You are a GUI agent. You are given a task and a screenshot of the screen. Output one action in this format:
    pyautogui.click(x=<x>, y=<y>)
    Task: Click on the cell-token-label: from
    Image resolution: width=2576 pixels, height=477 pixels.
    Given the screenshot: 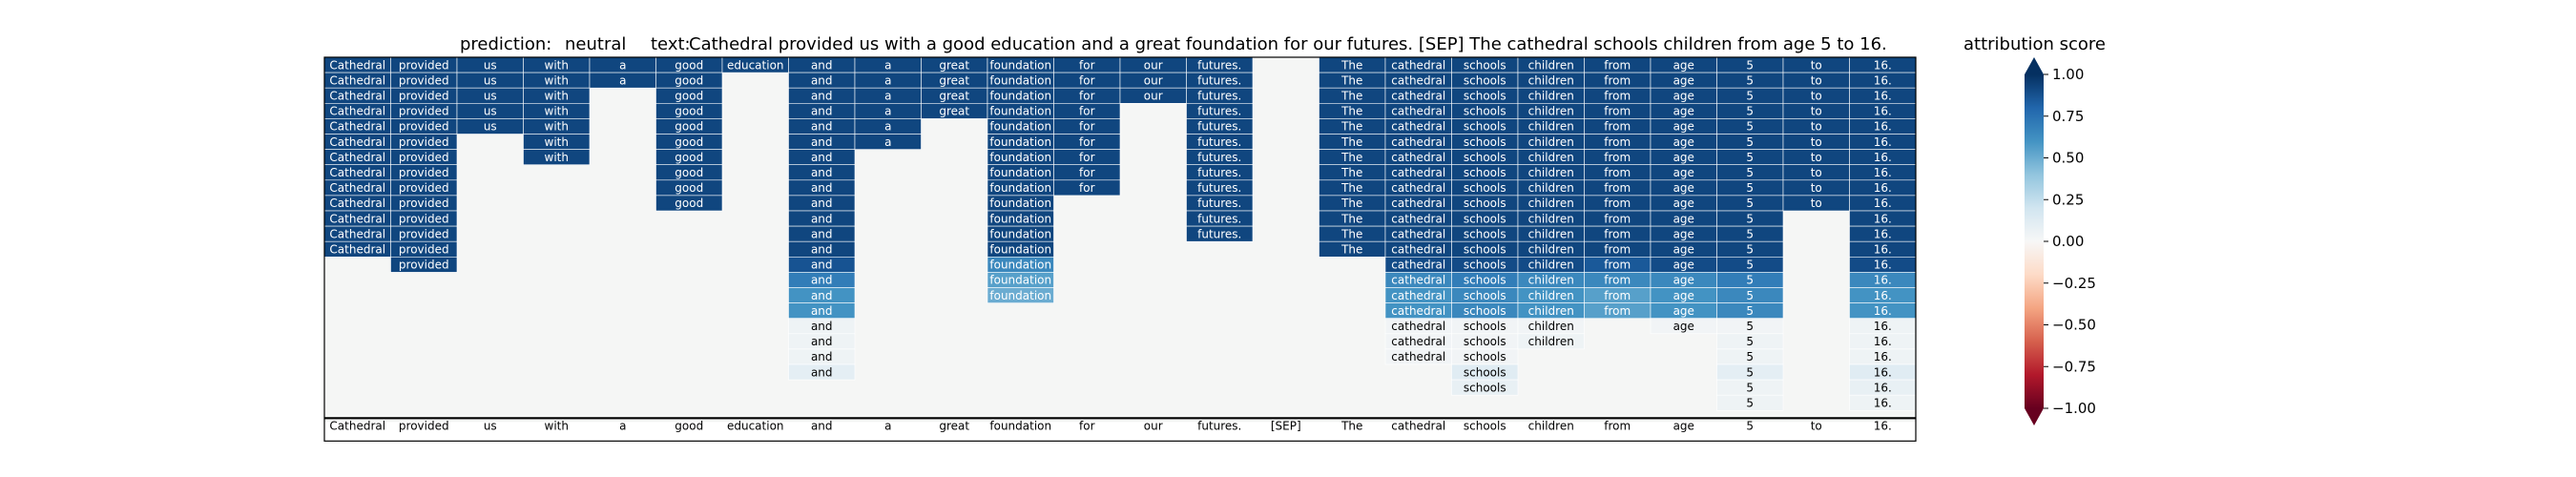 What is the action you would take?
    pyautogui.click(x=1617, y=172)
    